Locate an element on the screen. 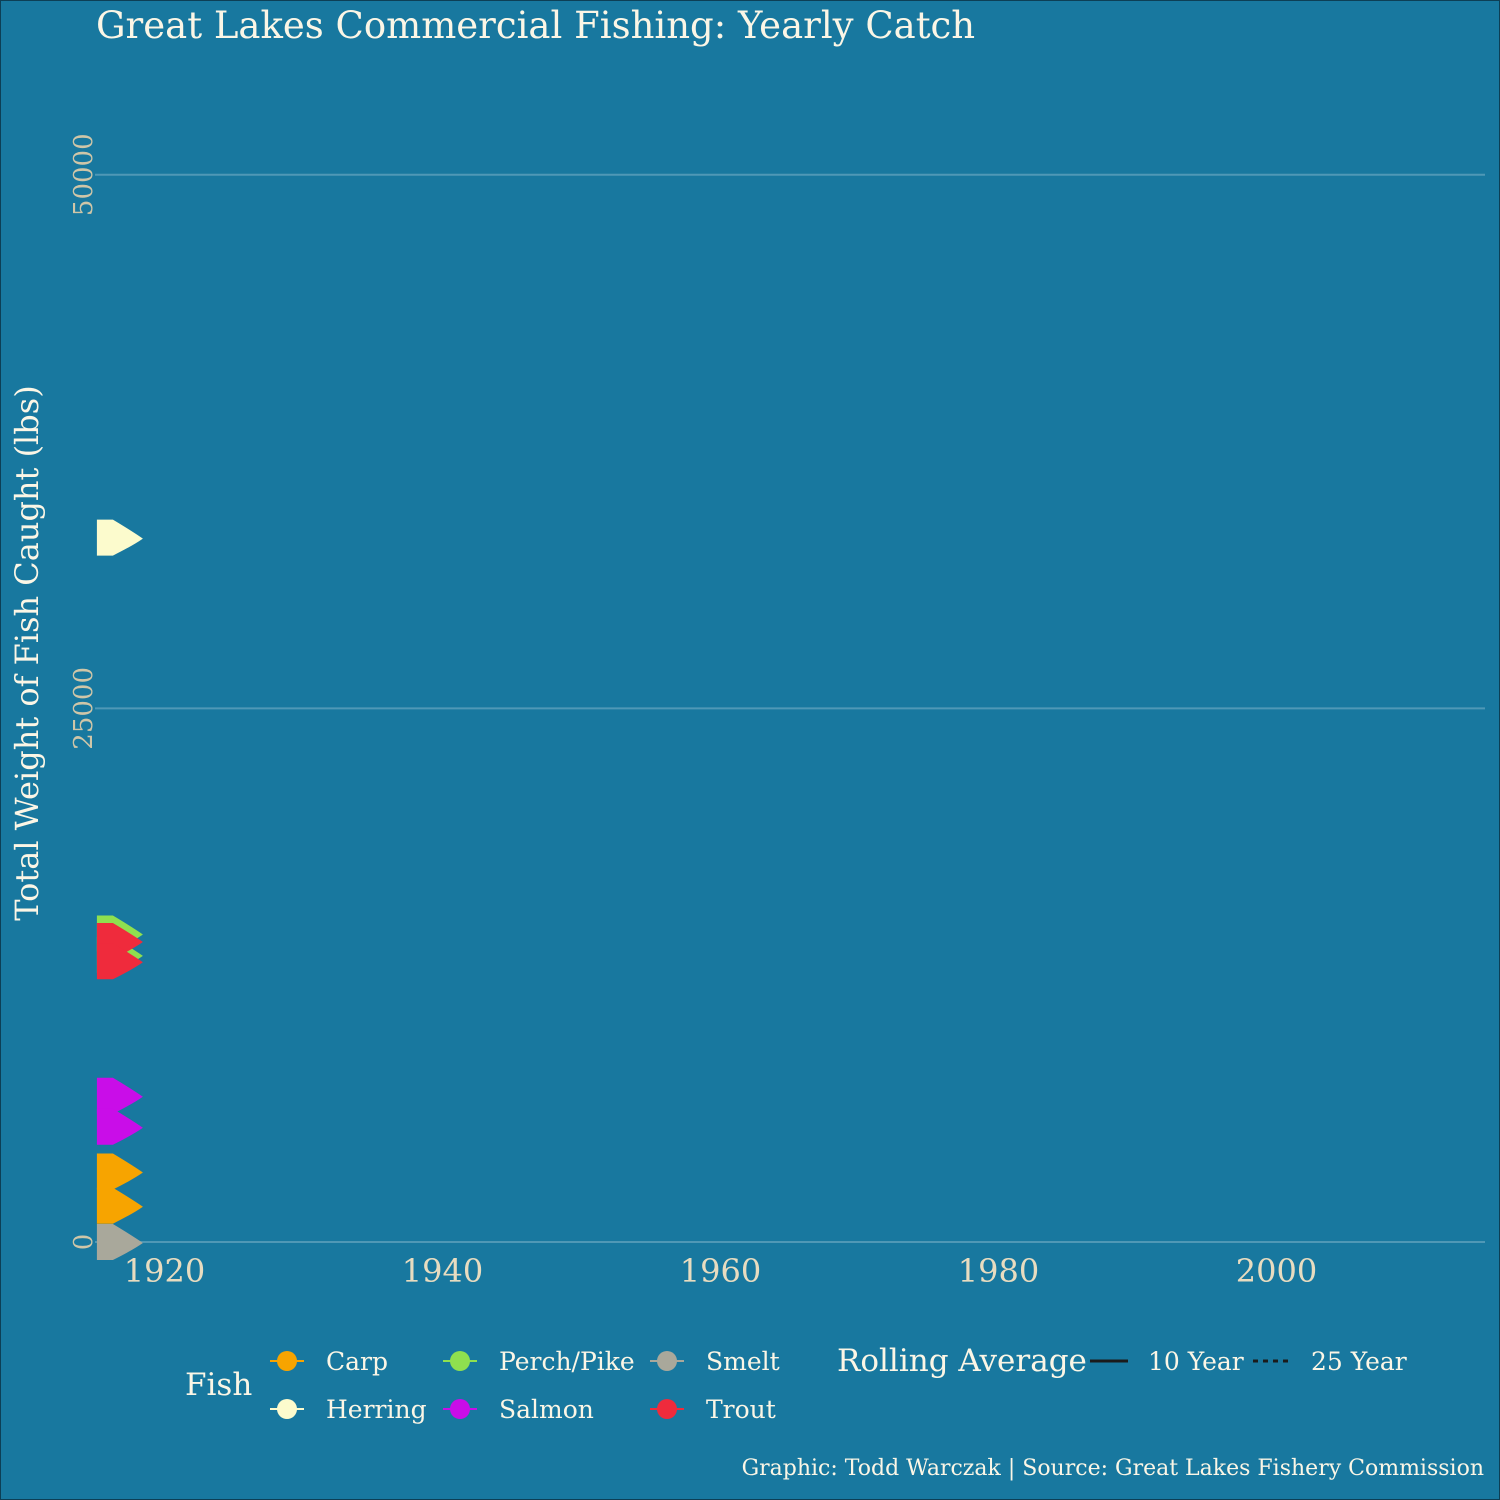 The image size is (1500, 1500). legend-label: Perch/Pike is located at coordinates (567, 1361).